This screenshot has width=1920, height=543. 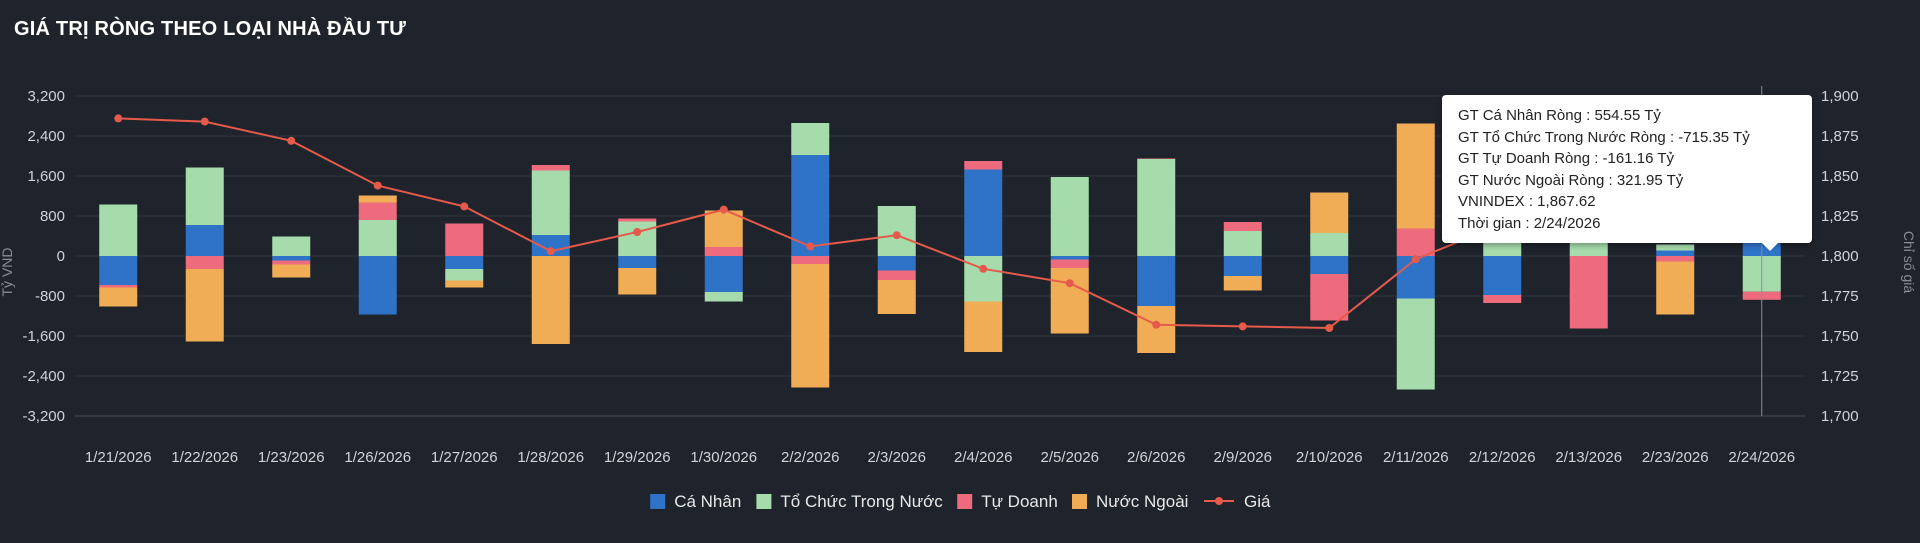 What do you see at coordinates (695, 501) in the screenshot?
I see `legend-item: Cá Nhân` at bounding box center [695, 501].